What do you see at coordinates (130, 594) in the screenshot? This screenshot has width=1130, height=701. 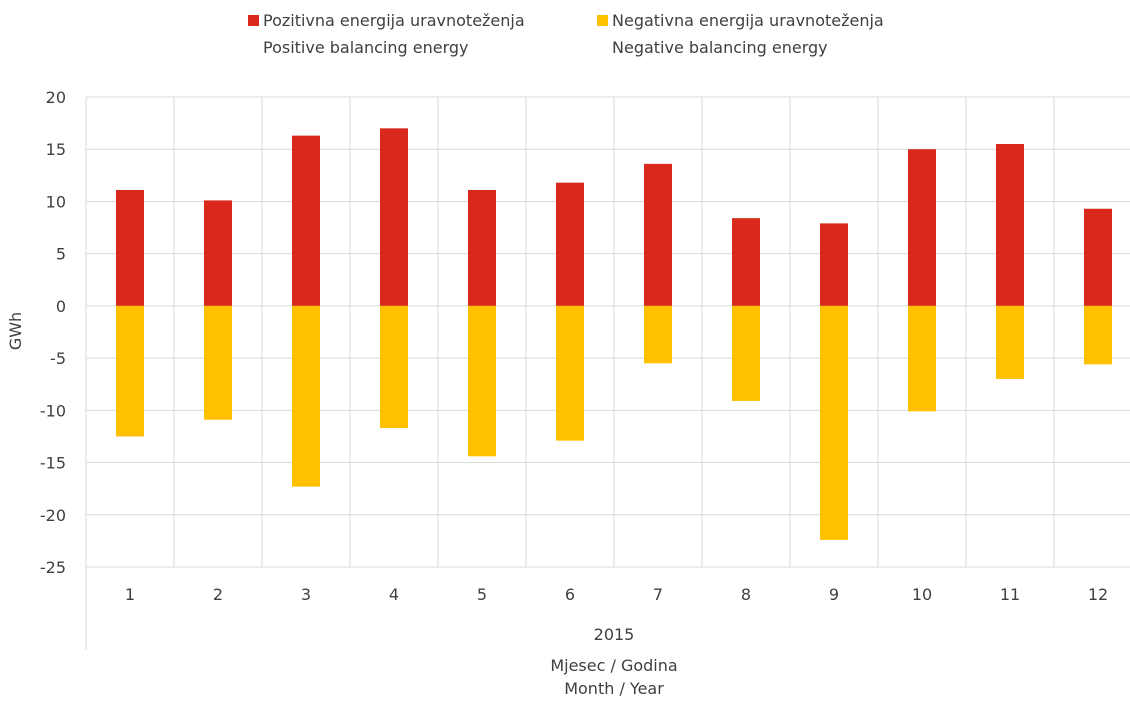 I see `x-tick-label: 1` at bounding box center [130, 594].